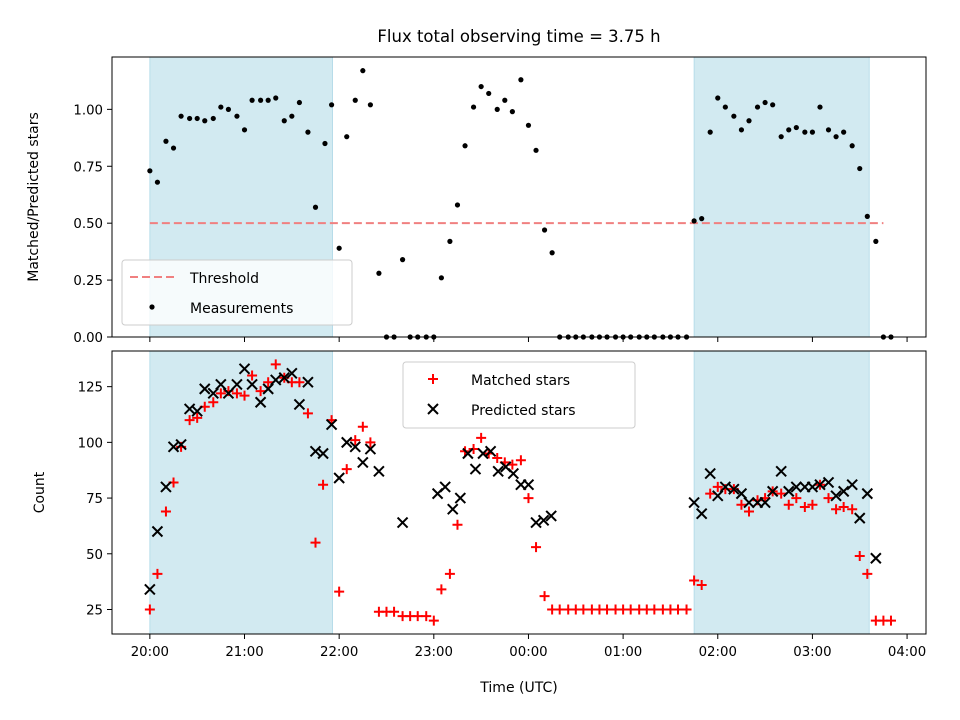 The height and width of the screenshot is (720, 960). Describe the element at coordinates (88, 224) in the screenshot. I see `y-tick-label: 0.50` at that location.